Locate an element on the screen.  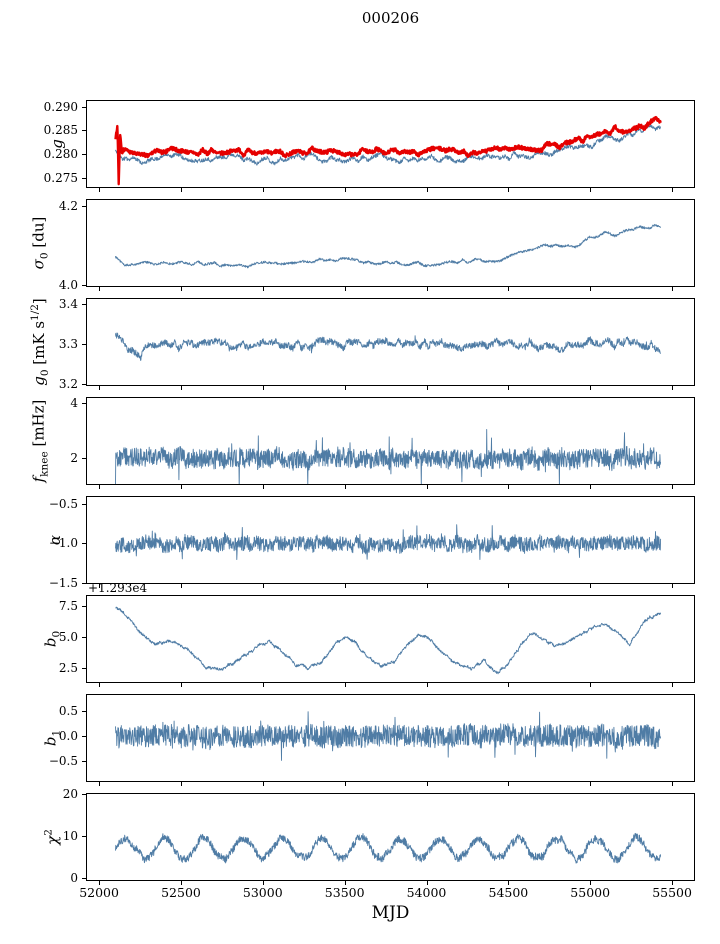
y-tick-label: 4 is located at coordinates (74, 403).